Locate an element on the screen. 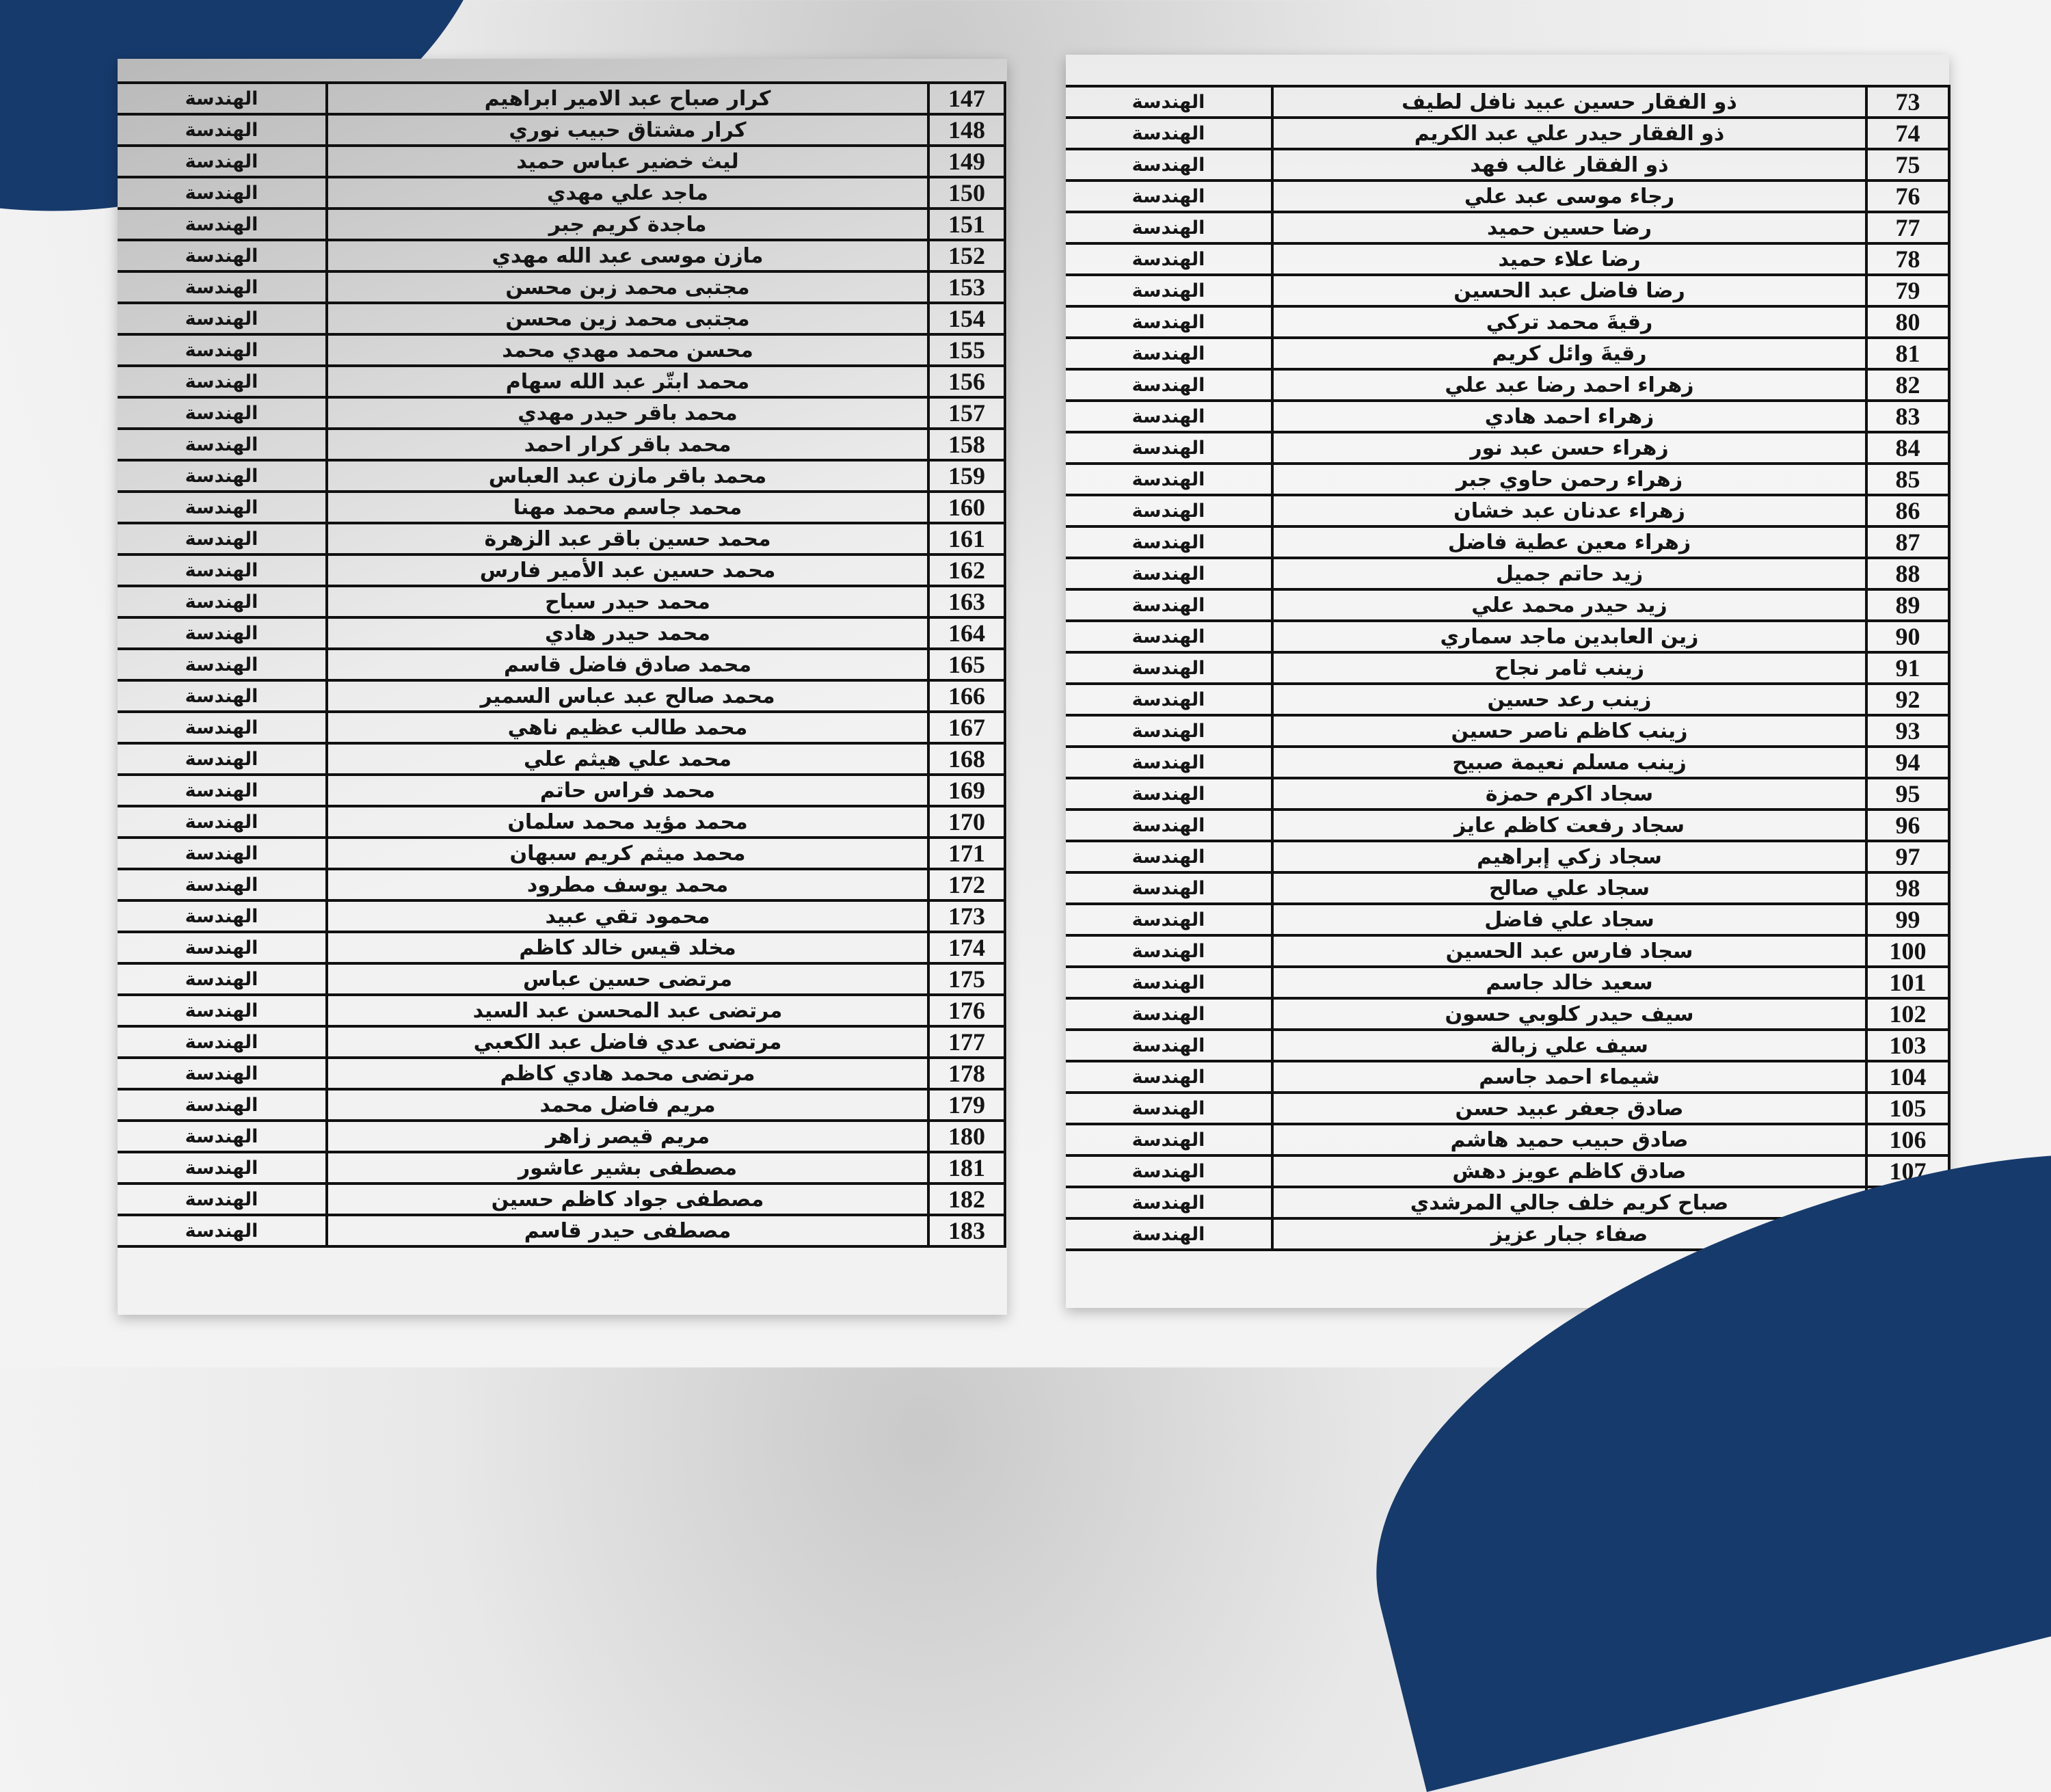 Image resolution: width=2051 pixels, height=1792 pixels. row-number-cell: 86 is located at coordinates (1908, 511).